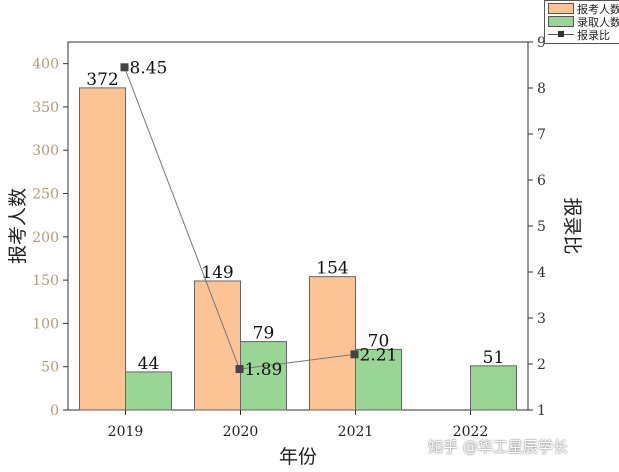 The width and height of the screenshot is (619, 472). What do you see at coordinates (541, 319) in the screenshot?
I see `y2-tick-label-3: 3` at bounding box center [541, 319].